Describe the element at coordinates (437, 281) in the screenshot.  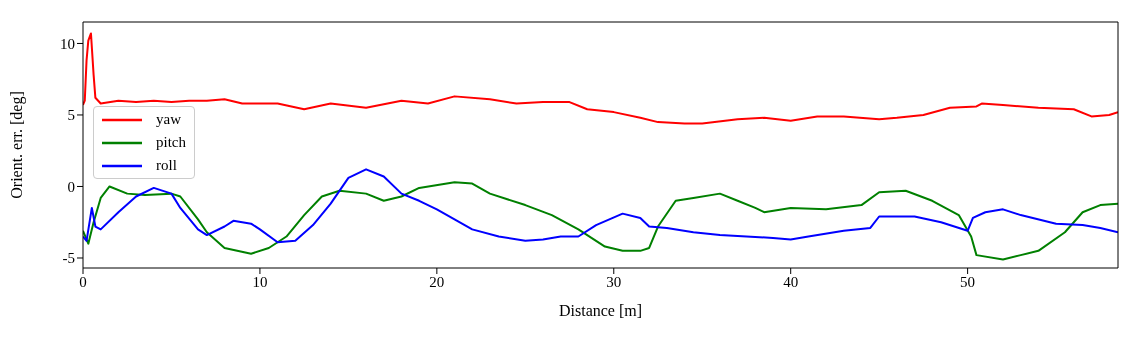
I see `x-tick-label: 20` at that location.